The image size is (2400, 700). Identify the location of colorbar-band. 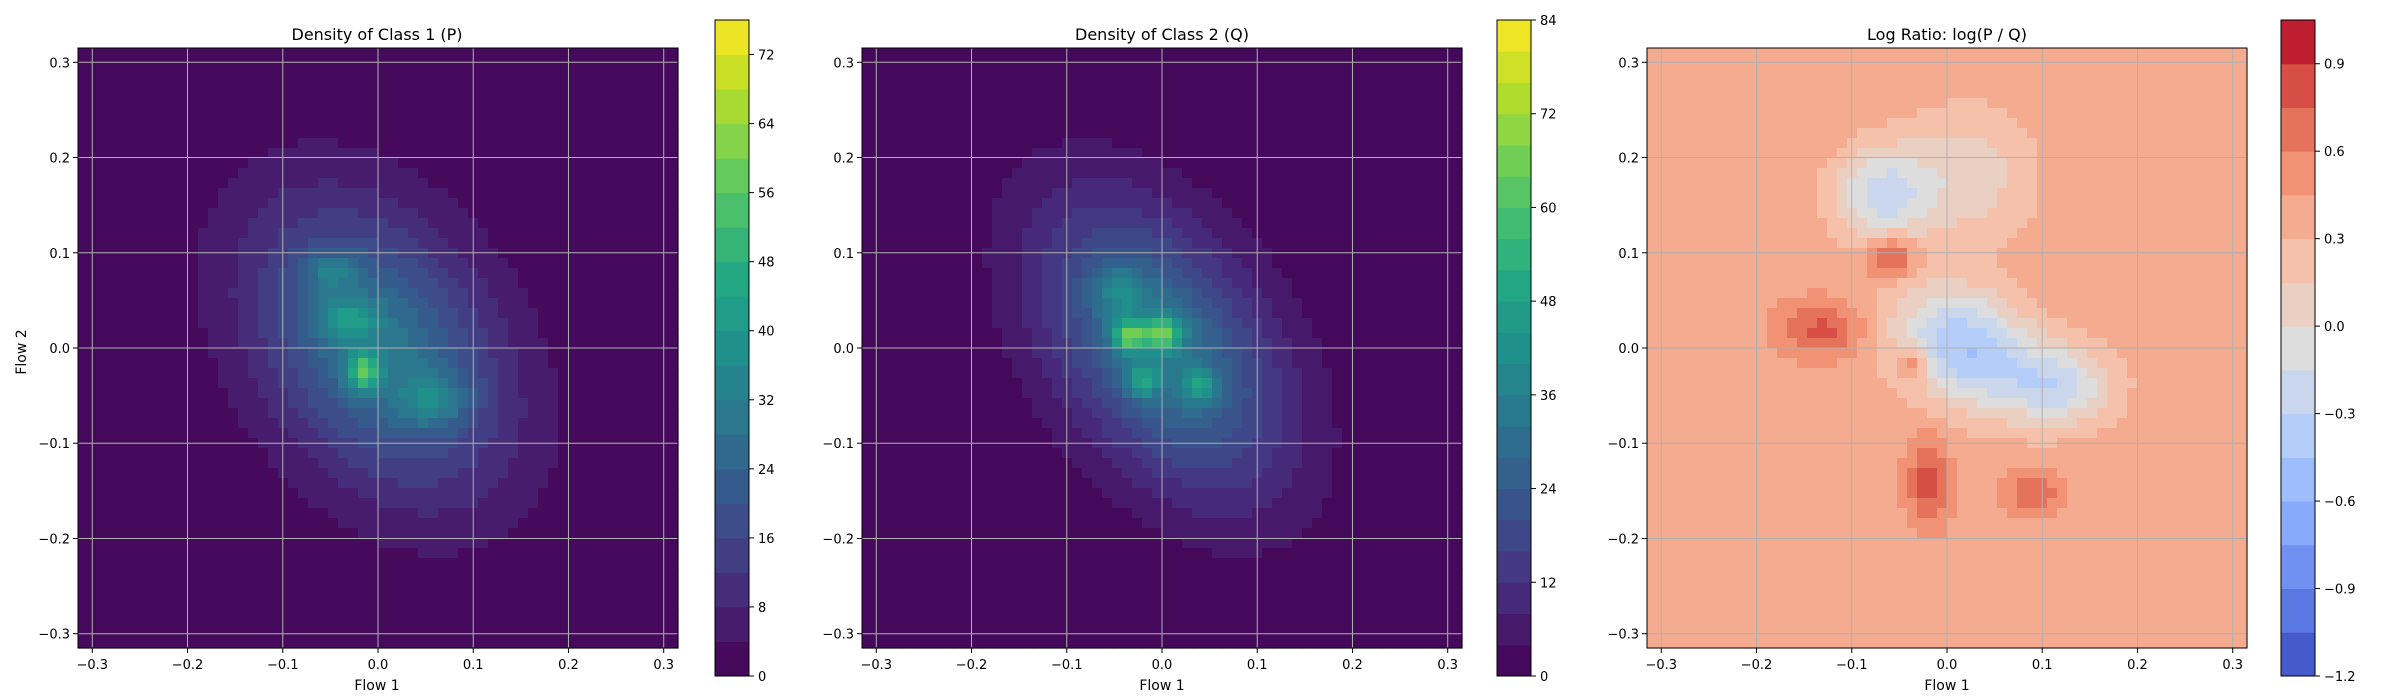
(732, 383).